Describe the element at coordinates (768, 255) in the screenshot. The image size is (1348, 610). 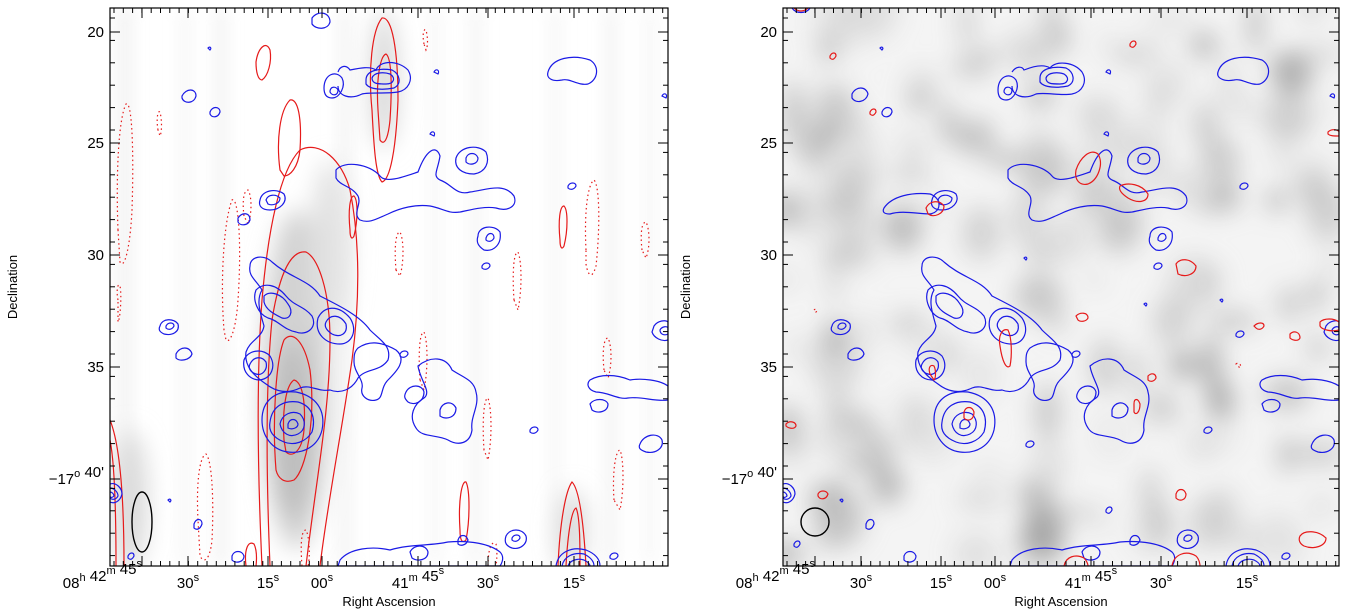
I see `right-y-tick-label: 30` at that location.